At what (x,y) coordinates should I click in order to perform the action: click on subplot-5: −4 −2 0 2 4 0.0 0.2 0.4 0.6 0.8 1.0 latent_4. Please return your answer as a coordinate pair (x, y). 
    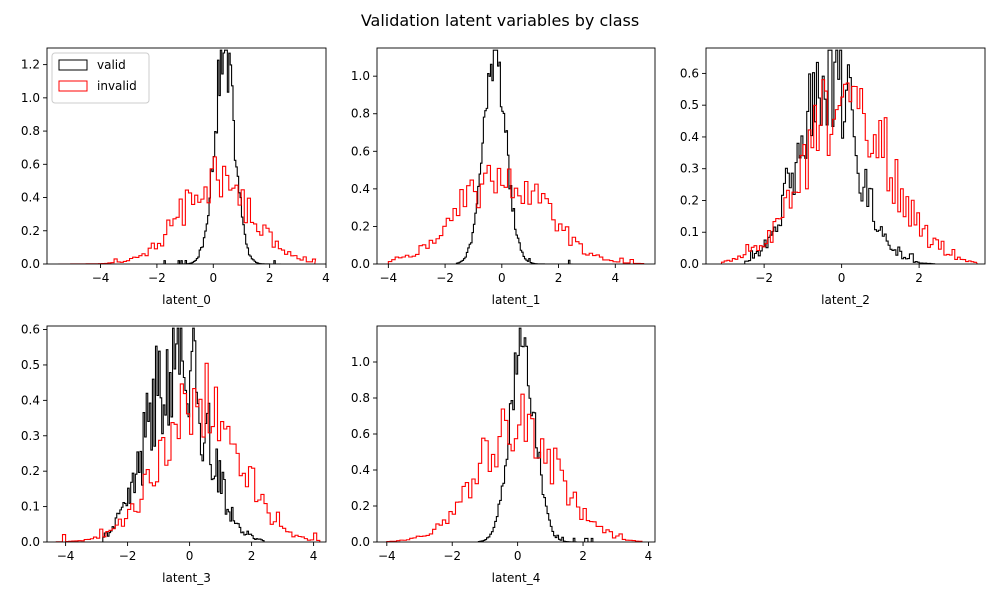
    Looking at the image, I should click on (503, 455).